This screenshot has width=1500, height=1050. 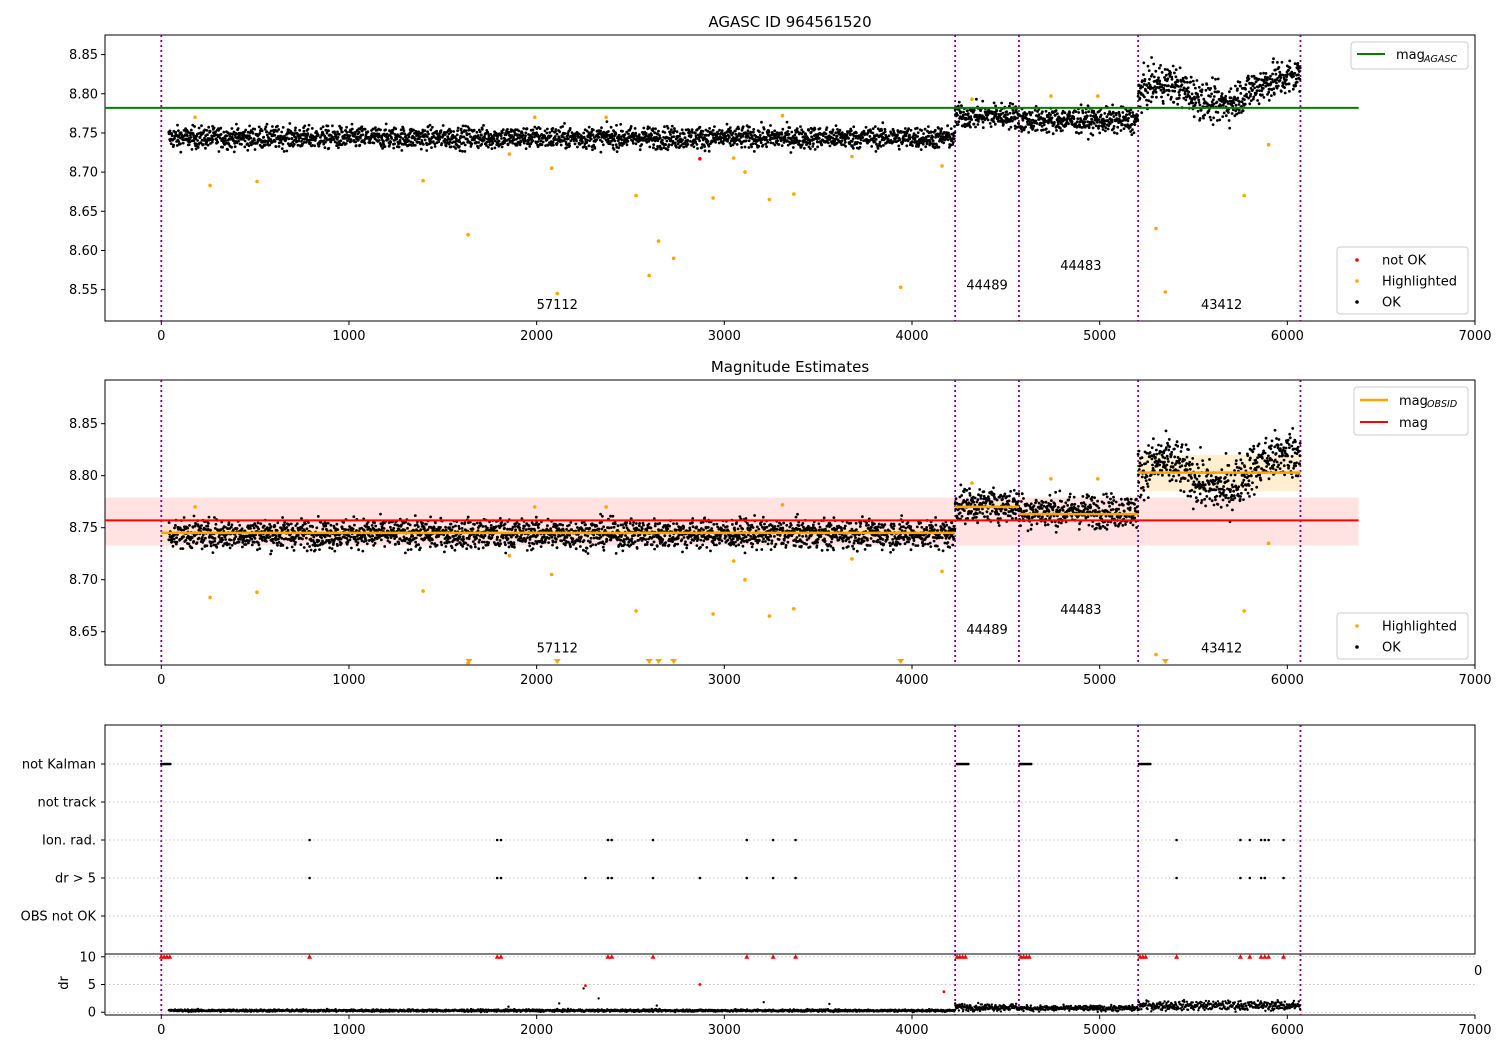 I want to click on obsid-label: 57112, so click(x=557, y=305).